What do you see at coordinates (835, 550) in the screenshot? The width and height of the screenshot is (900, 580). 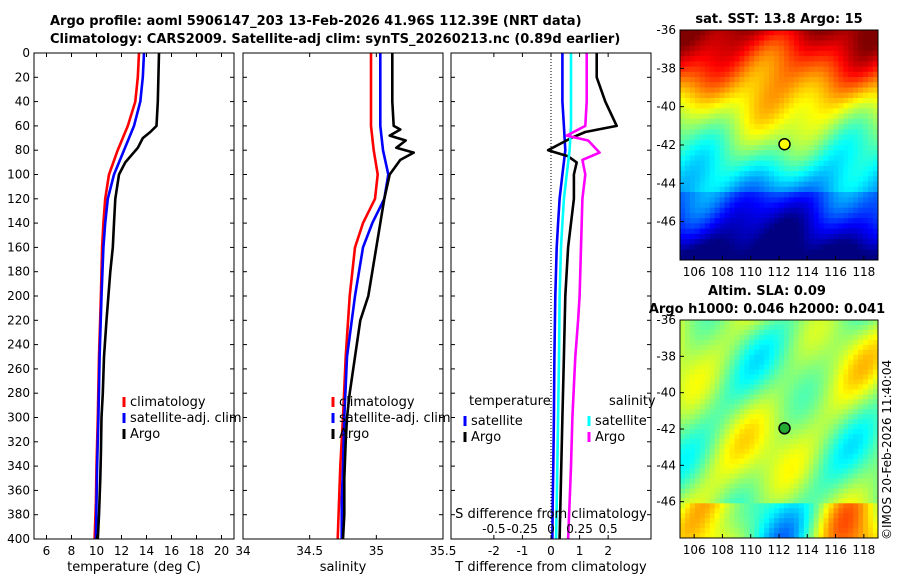 I see `map-x-tick-label: 116` at bounding box center [835, 550].